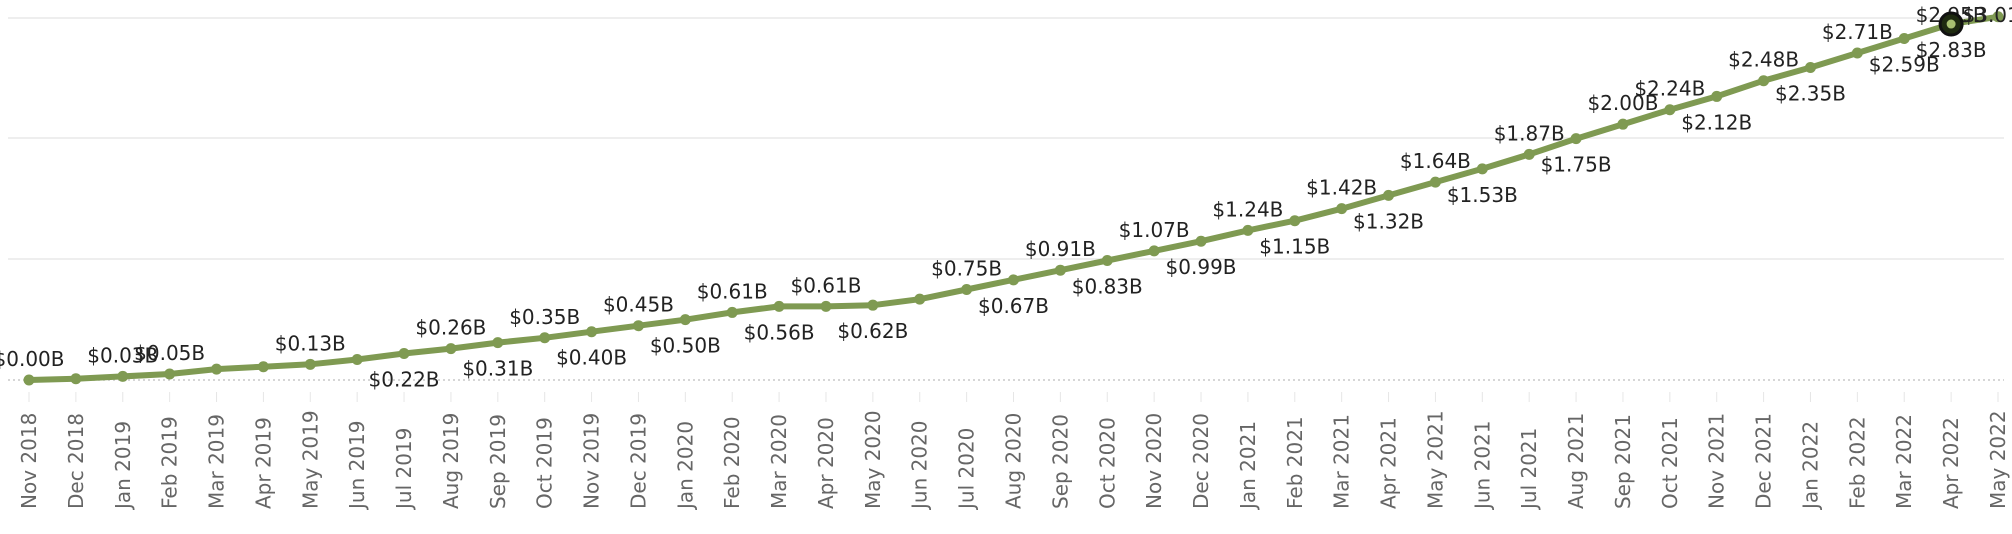  Describe the element at coordinates (779, 461) in the screenshot. I see `x-tick-label: Mar 2020` at that location.